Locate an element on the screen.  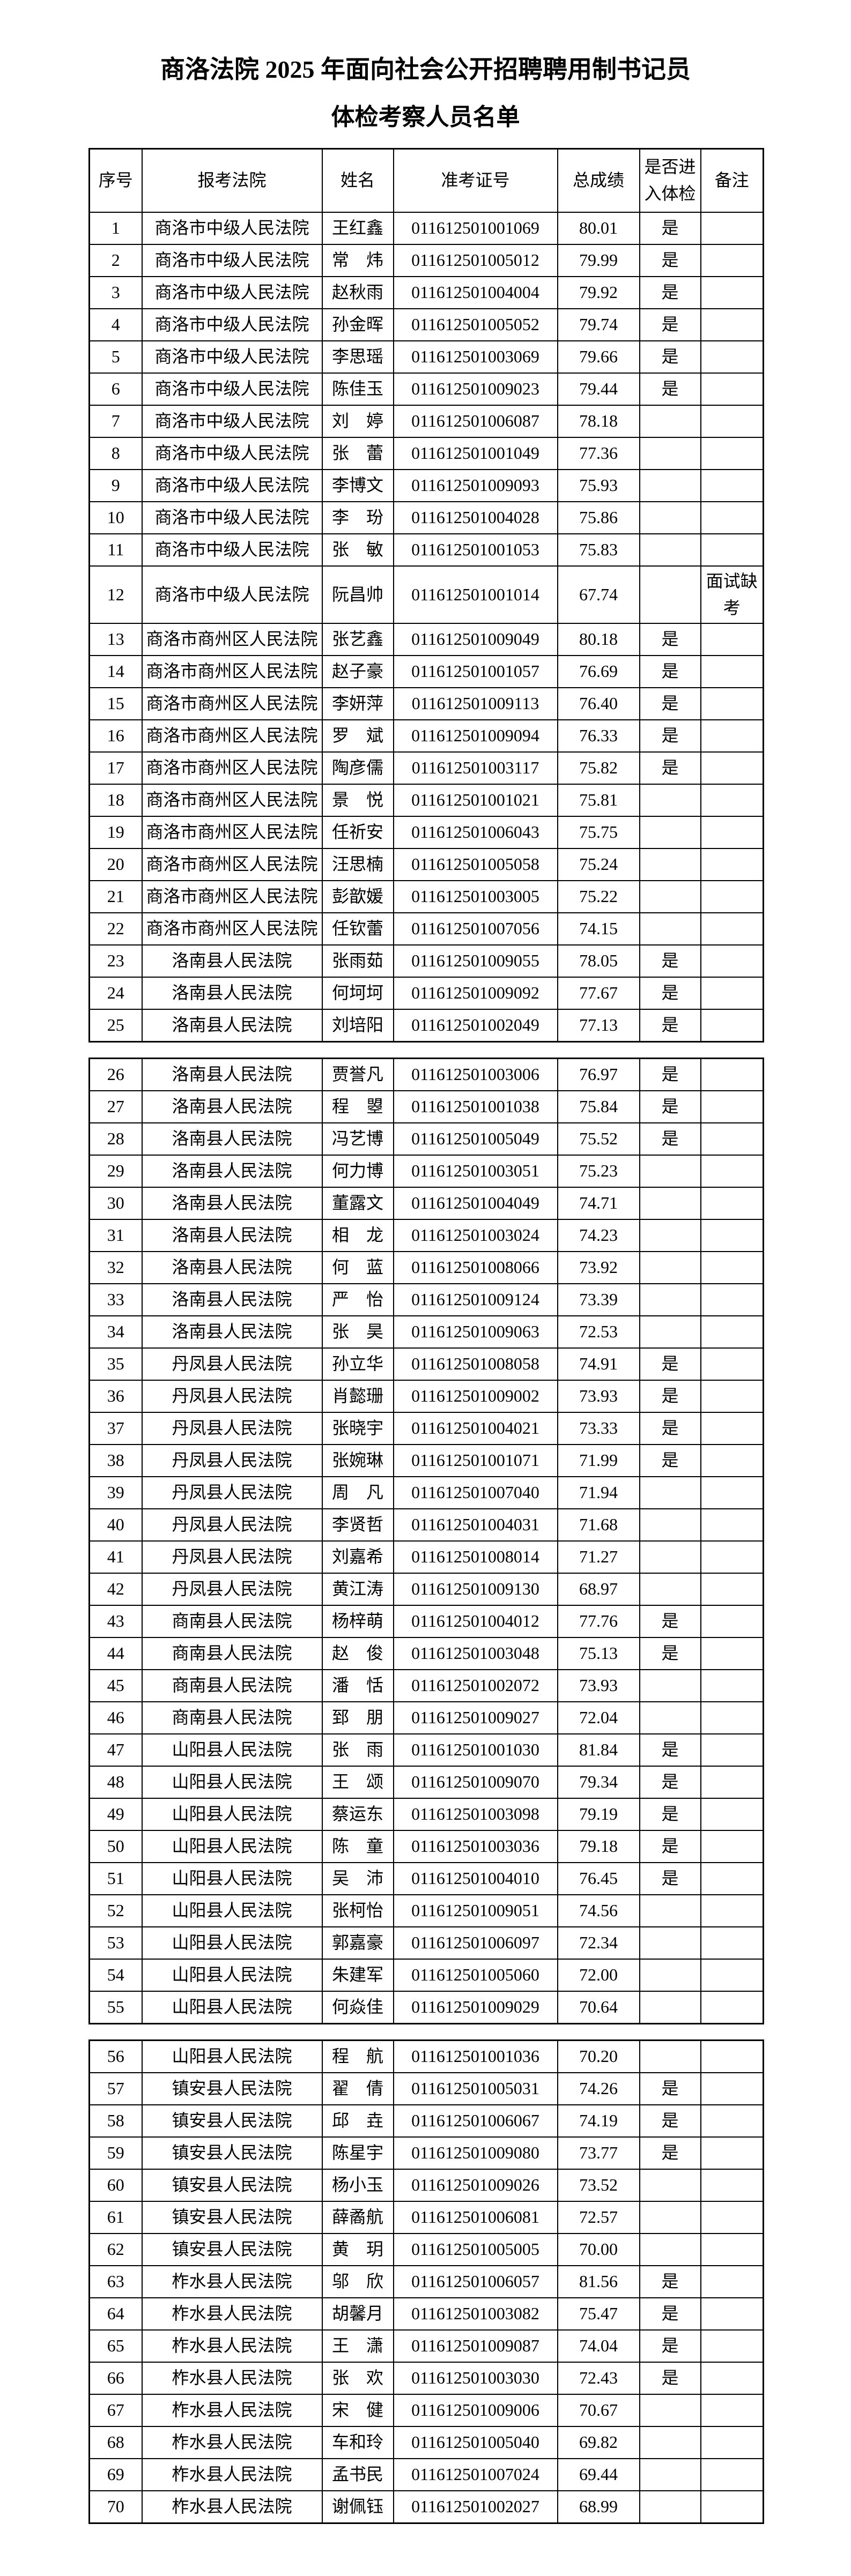
table-row: 24 洛南县人民法院 何坷坷 011612501009092 77.67 是 is located at coordinates (426, 993).